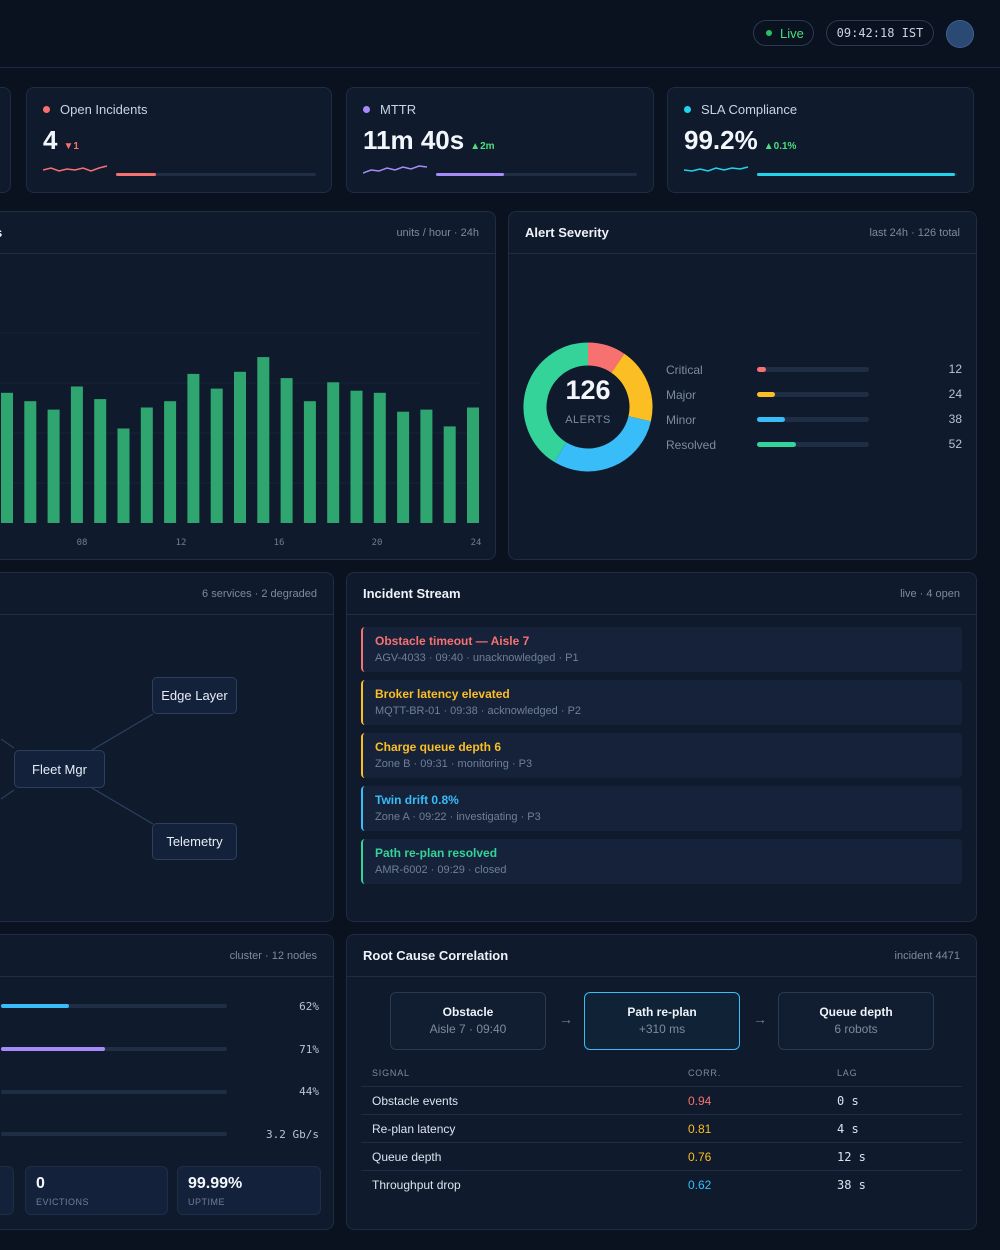 The width and height of the screenshot is (1000, 1250). I want to click on arrow-right-icon: →, so click(760, 1019).